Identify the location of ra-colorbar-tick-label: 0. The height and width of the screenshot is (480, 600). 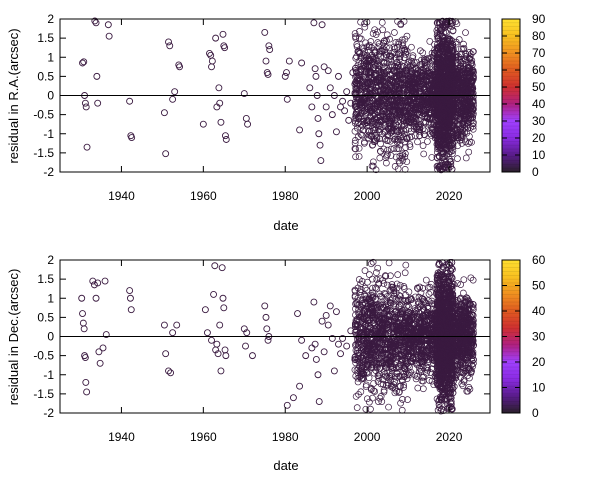
(535, 172).